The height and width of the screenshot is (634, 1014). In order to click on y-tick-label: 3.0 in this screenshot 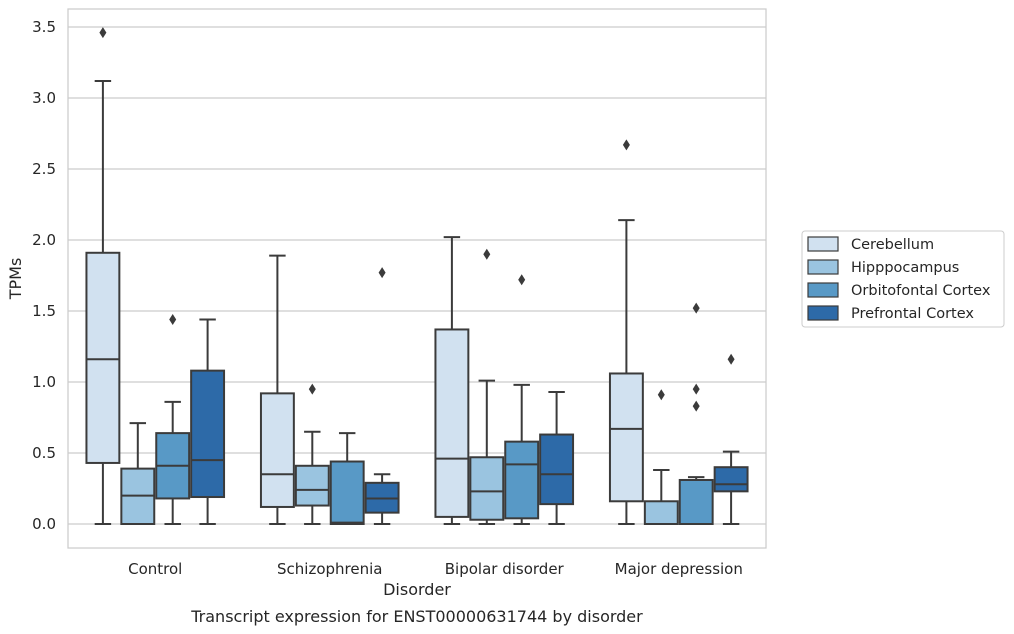, I will do `click(44, 98)`.